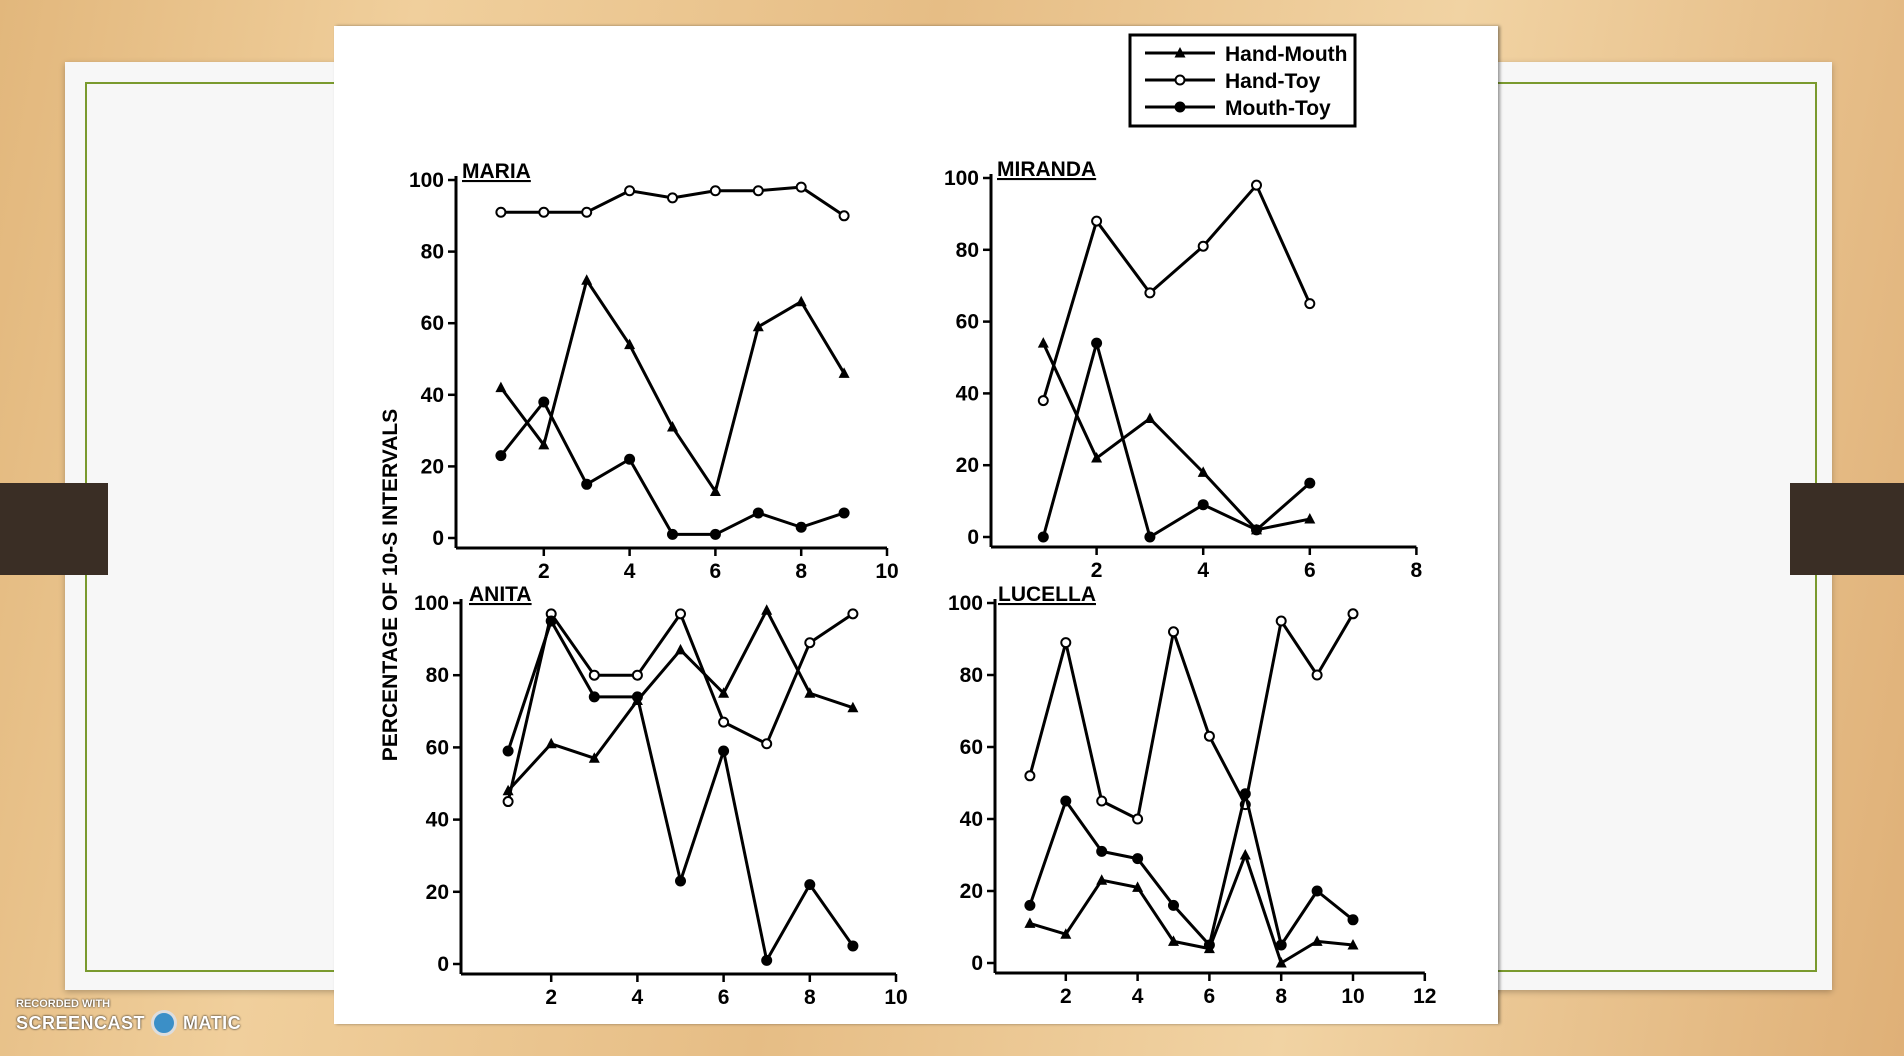 The height and width of the screenshot is (1056, 1904). I want to click on y-tick-label: 100, so click(961, 178).